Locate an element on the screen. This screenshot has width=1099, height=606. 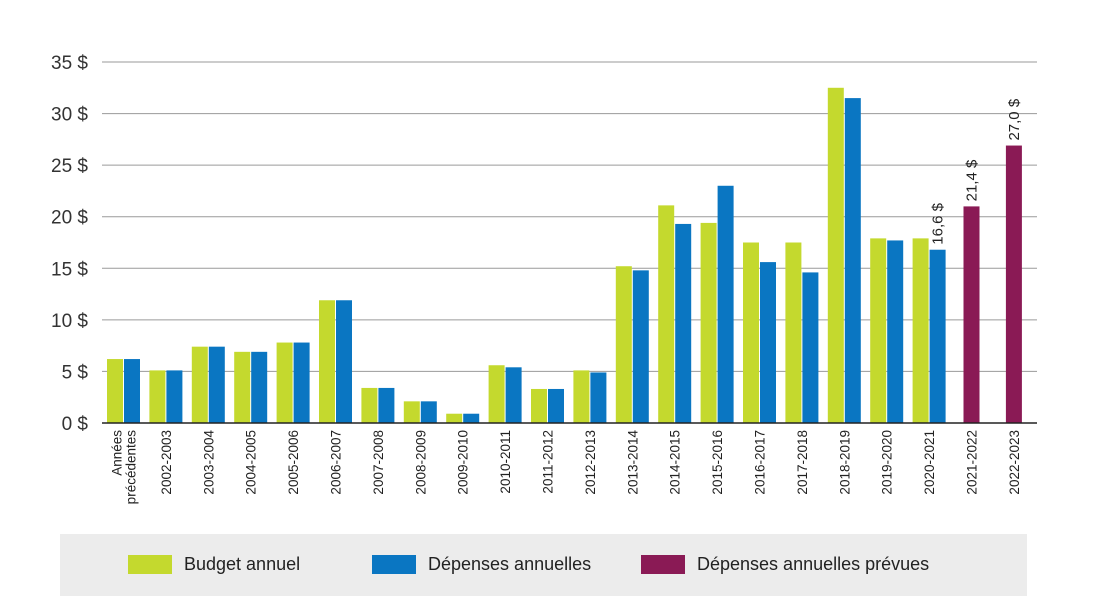
x-tick-label: 2016-2017 is located at coordinates (760, 462).